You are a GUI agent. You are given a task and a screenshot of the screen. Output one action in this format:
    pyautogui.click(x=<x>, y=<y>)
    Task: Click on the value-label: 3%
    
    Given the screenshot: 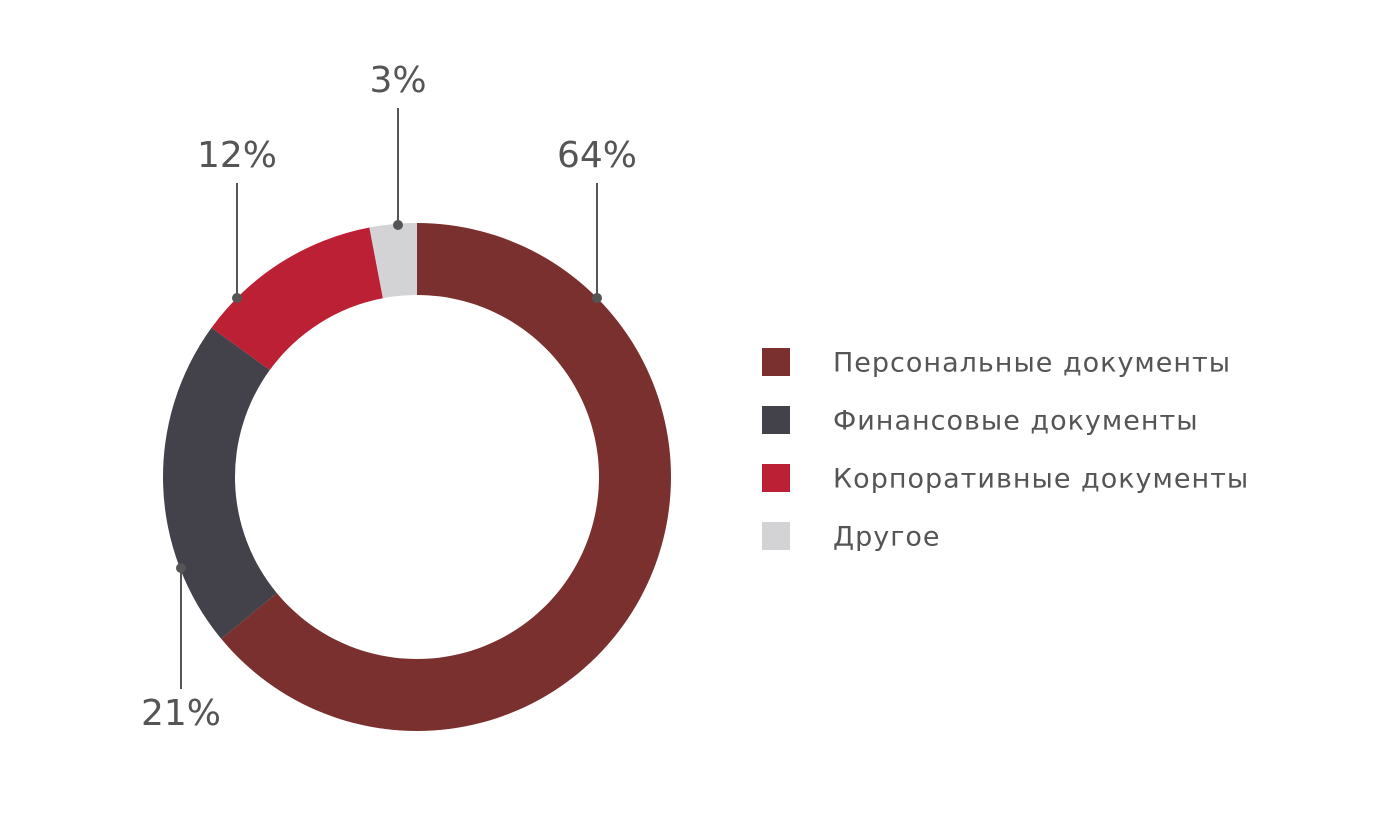 What is the action you would take?
    pyautogui.click(x=397, y=80)
    